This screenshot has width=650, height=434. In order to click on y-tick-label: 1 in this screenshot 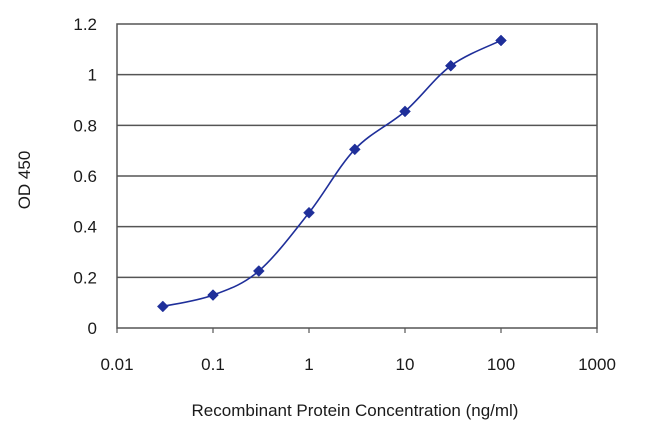, I will do `click(92, 75)`.